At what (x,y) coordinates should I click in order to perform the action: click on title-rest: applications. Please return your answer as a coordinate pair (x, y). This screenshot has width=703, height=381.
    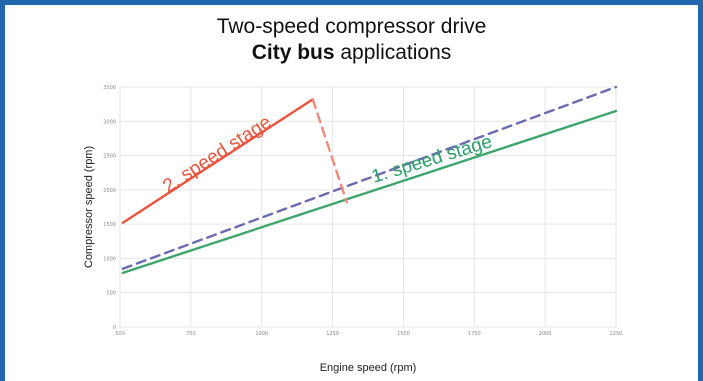
    Looking at the image, I should click on (393, 52).